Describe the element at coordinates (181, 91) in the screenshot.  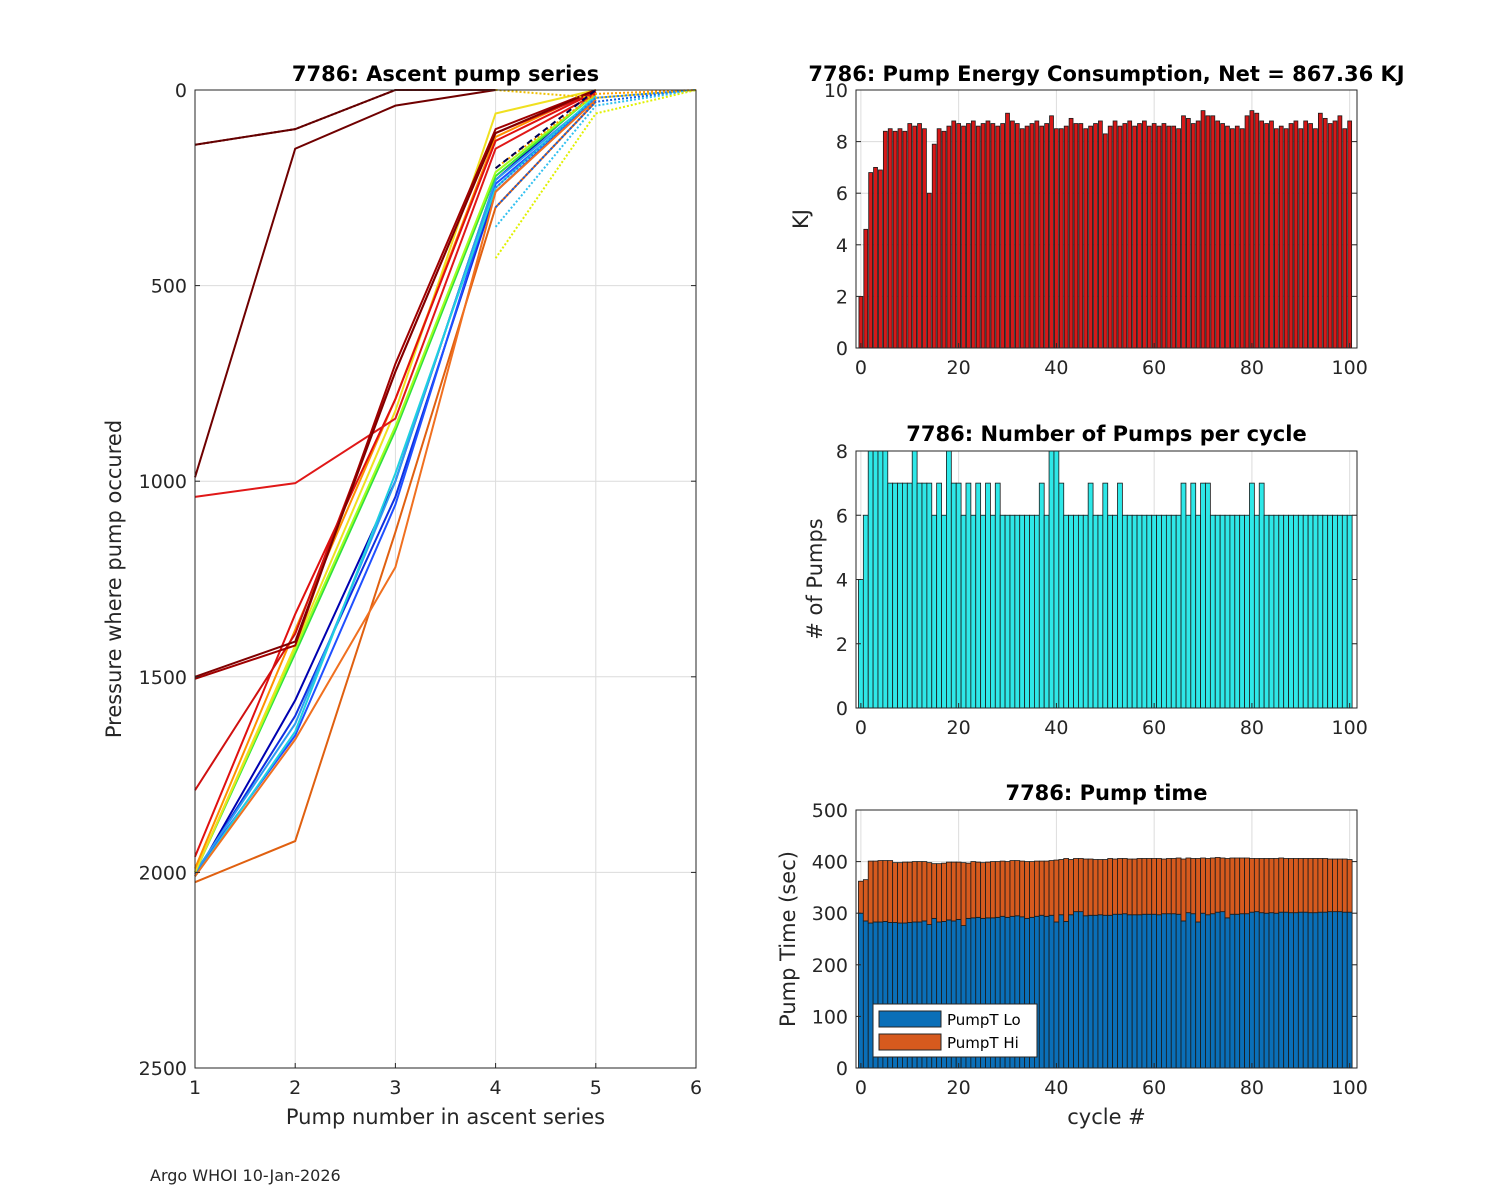
I see `y-tick-label: 0` at that location.